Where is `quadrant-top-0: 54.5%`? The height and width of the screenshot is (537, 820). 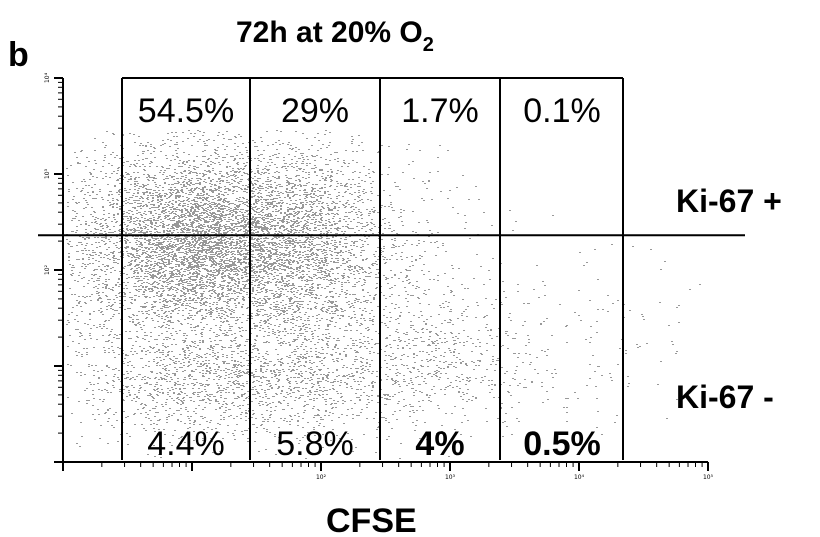
quadrant-top-0: 54.5% is located at coordinates (186, 111).